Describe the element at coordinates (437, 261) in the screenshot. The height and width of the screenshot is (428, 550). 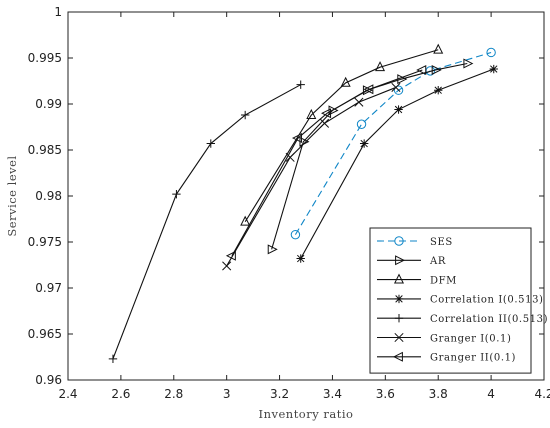
I see `legend-label: AR` at that location.